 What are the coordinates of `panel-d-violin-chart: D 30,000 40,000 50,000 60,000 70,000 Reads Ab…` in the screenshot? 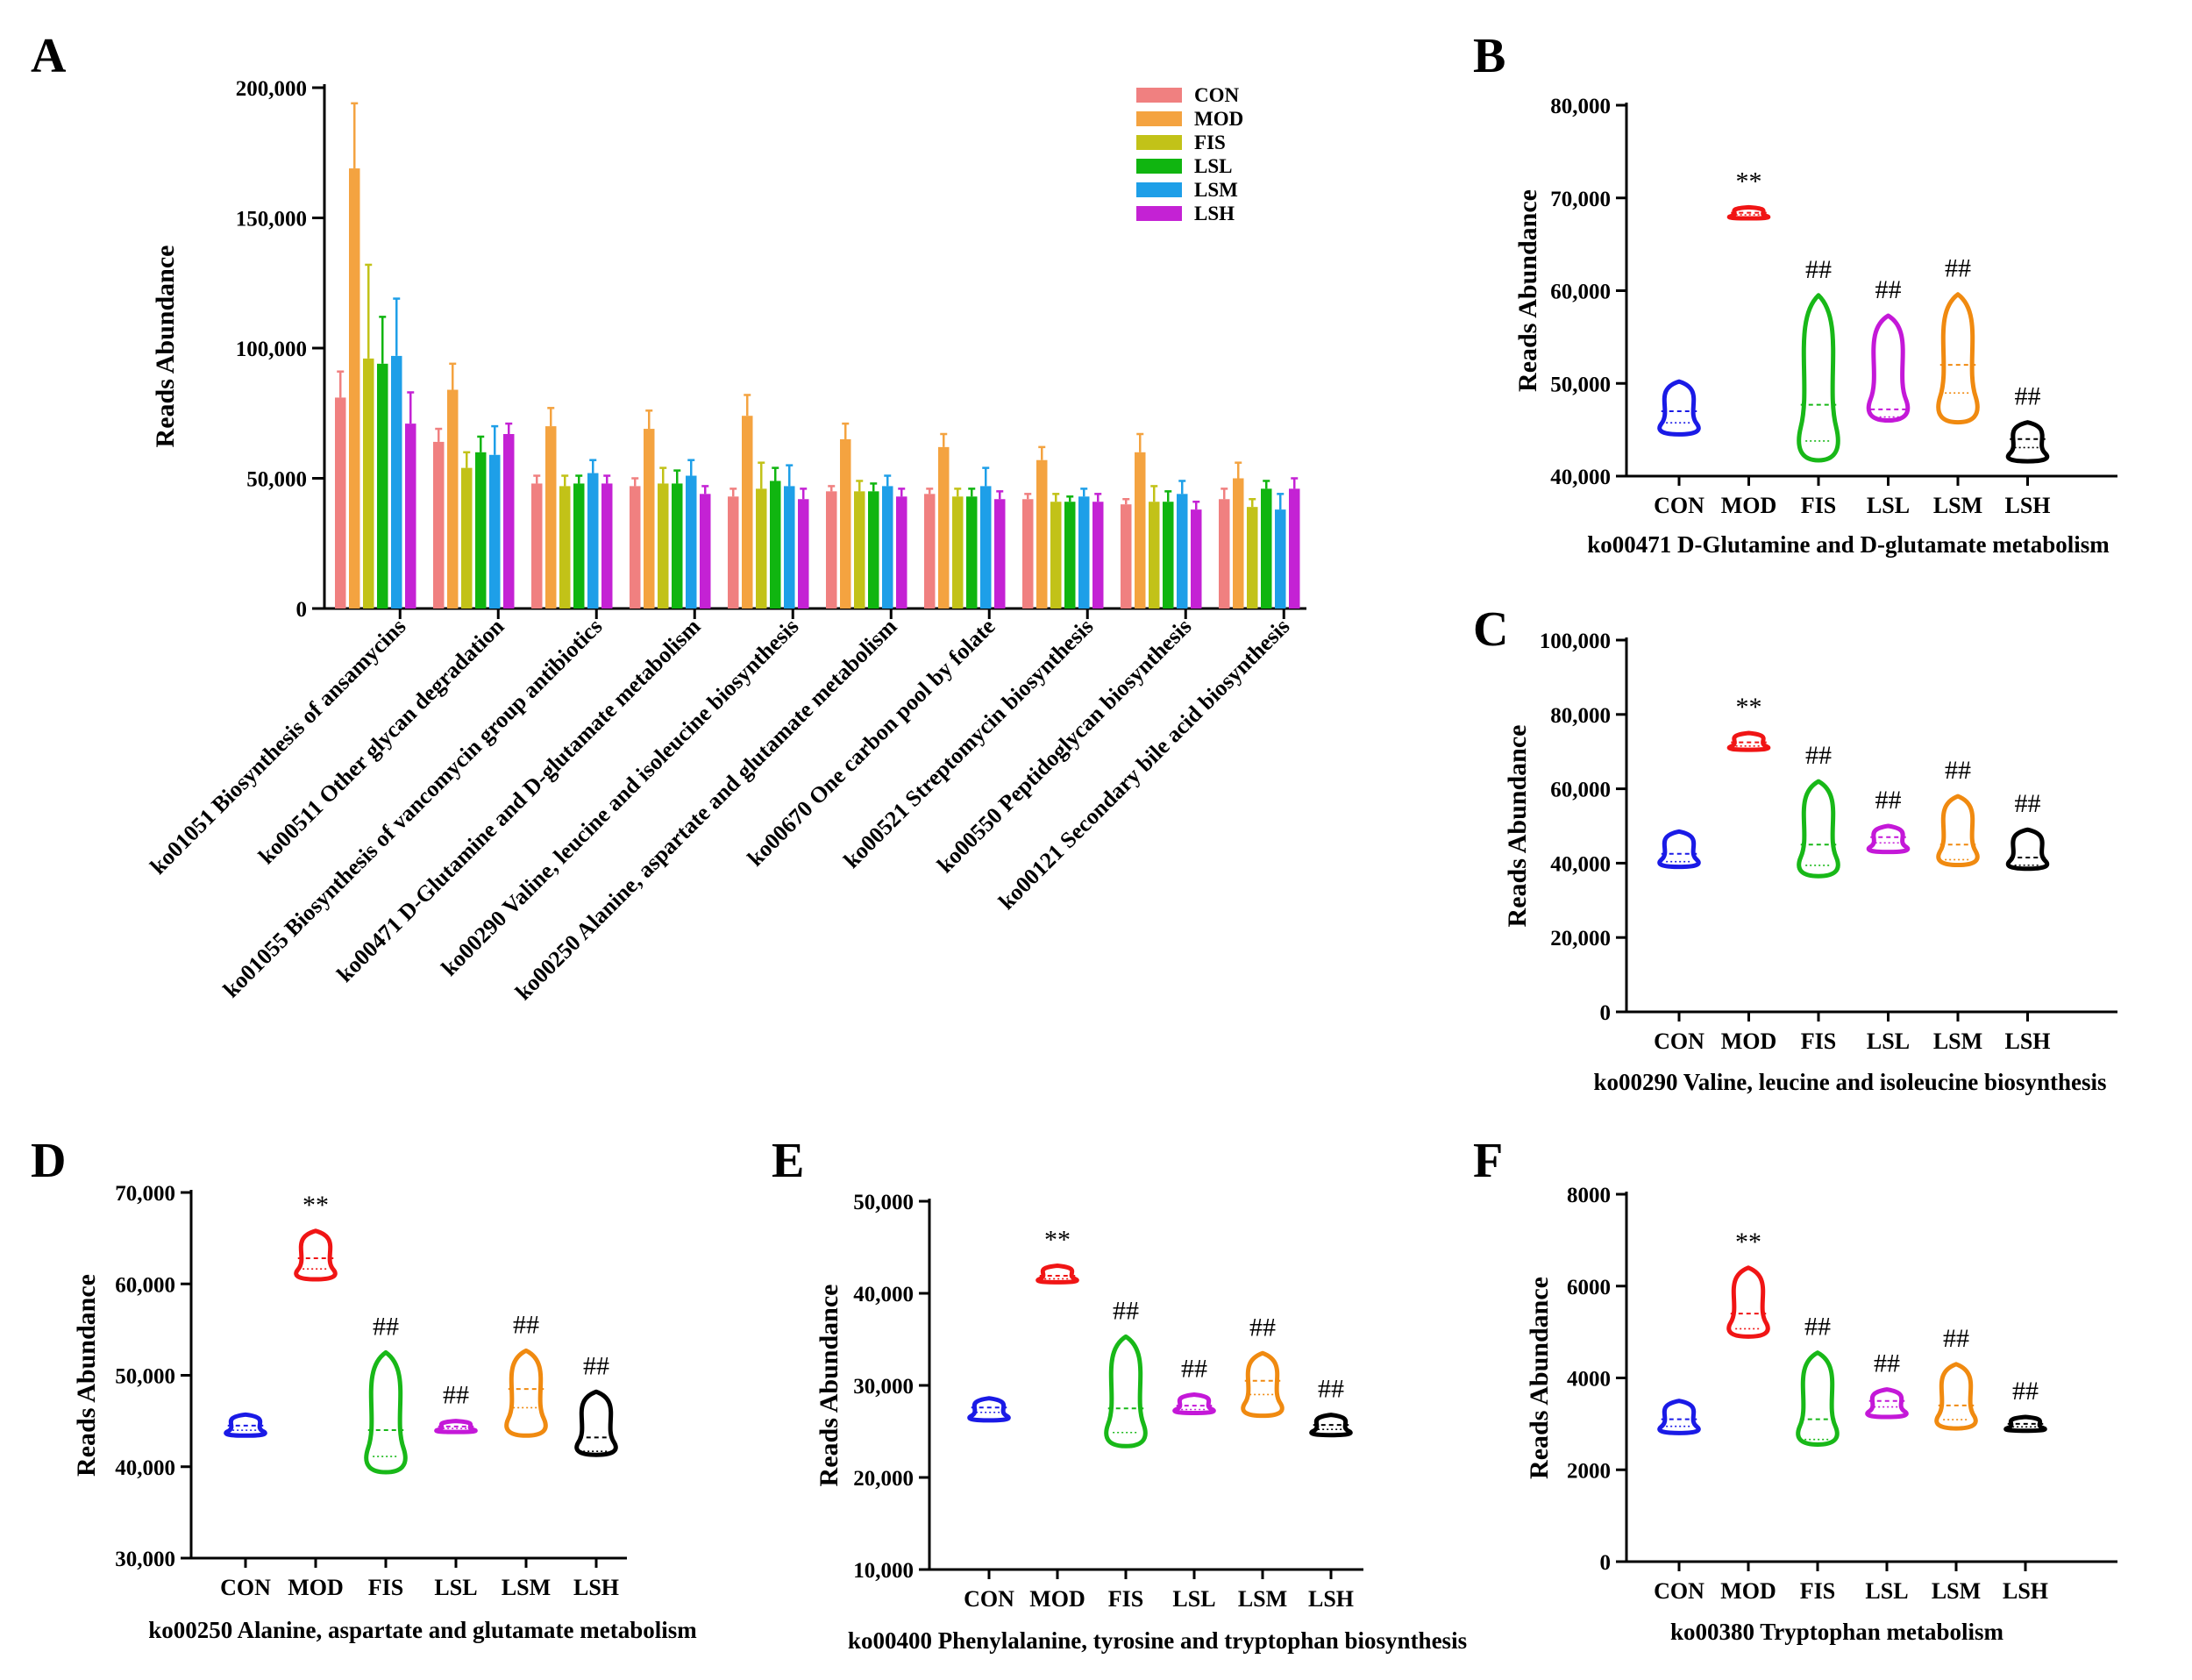 It's located at (364, 1388).